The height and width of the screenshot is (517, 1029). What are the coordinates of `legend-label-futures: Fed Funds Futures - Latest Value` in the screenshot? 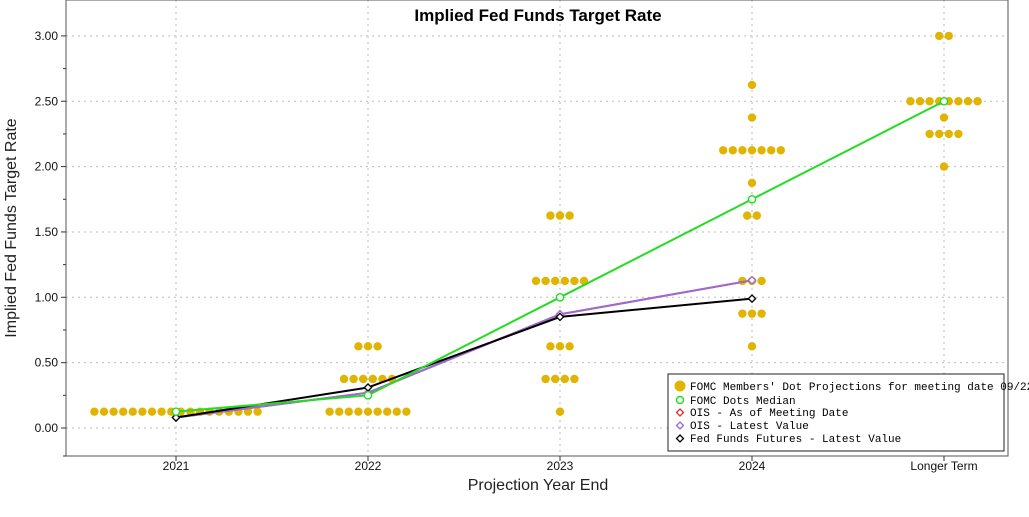 It's located at (795, 440).